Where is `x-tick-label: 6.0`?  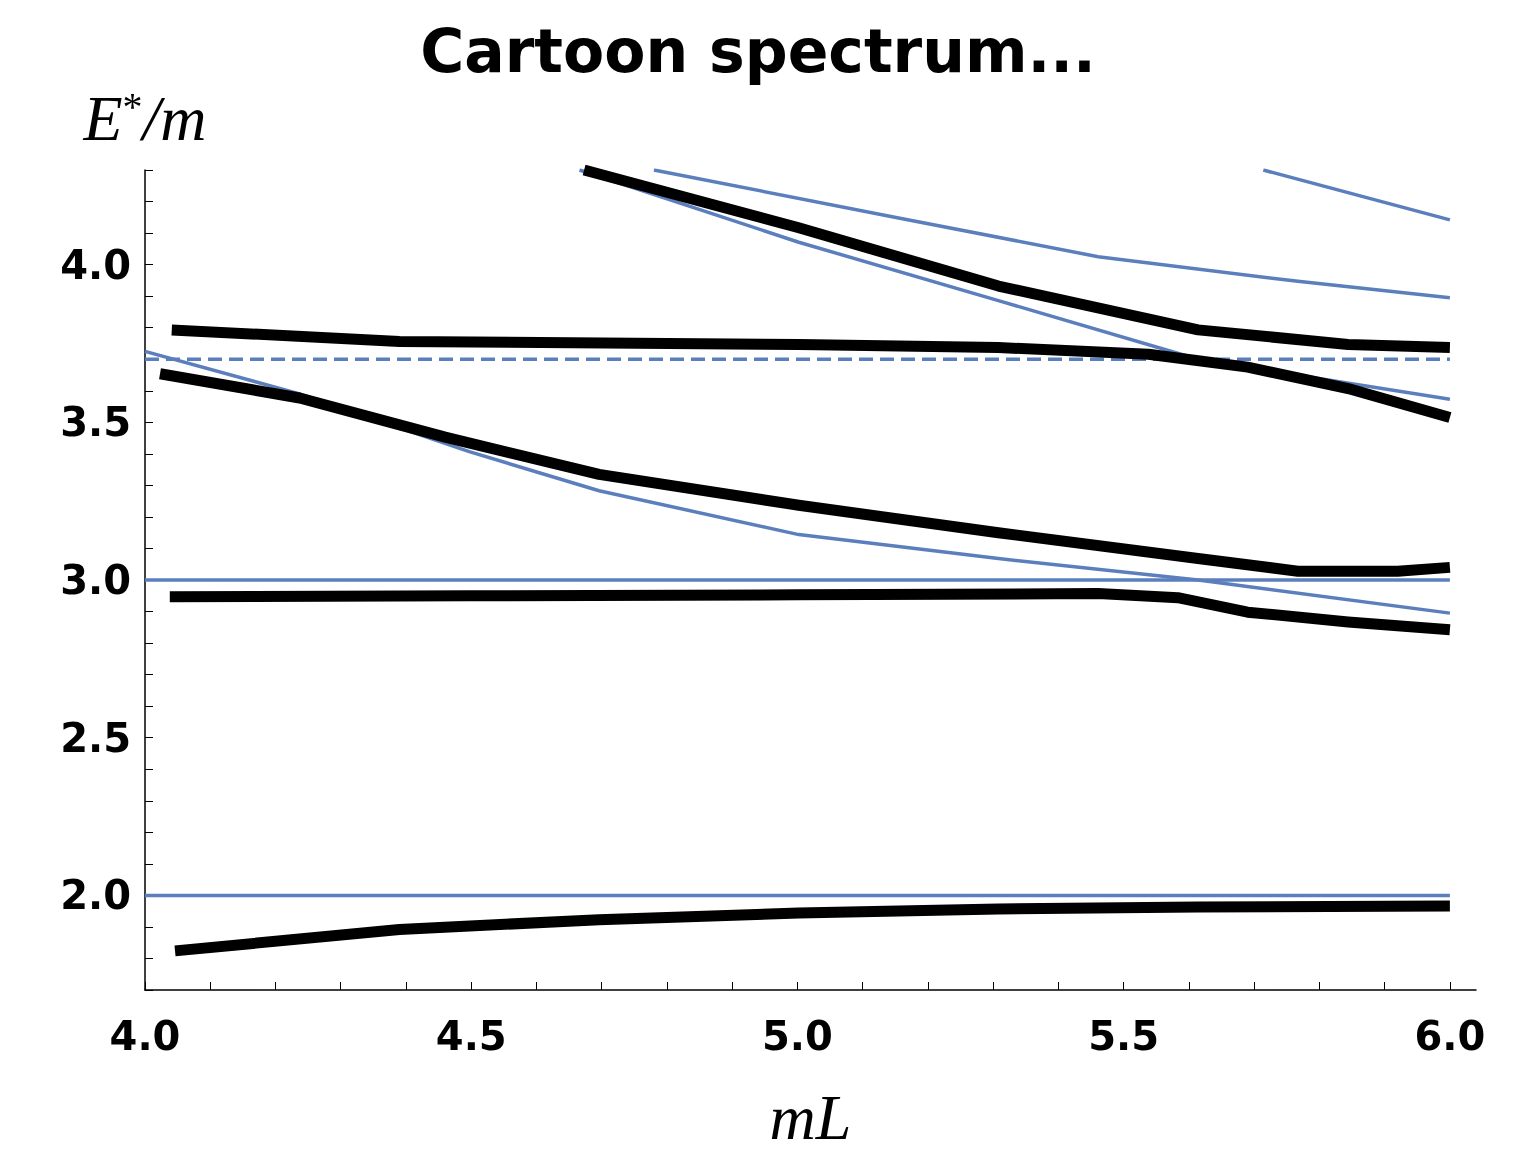
x-tick-label: 6.0 is located at coordinates (1450, 1036).